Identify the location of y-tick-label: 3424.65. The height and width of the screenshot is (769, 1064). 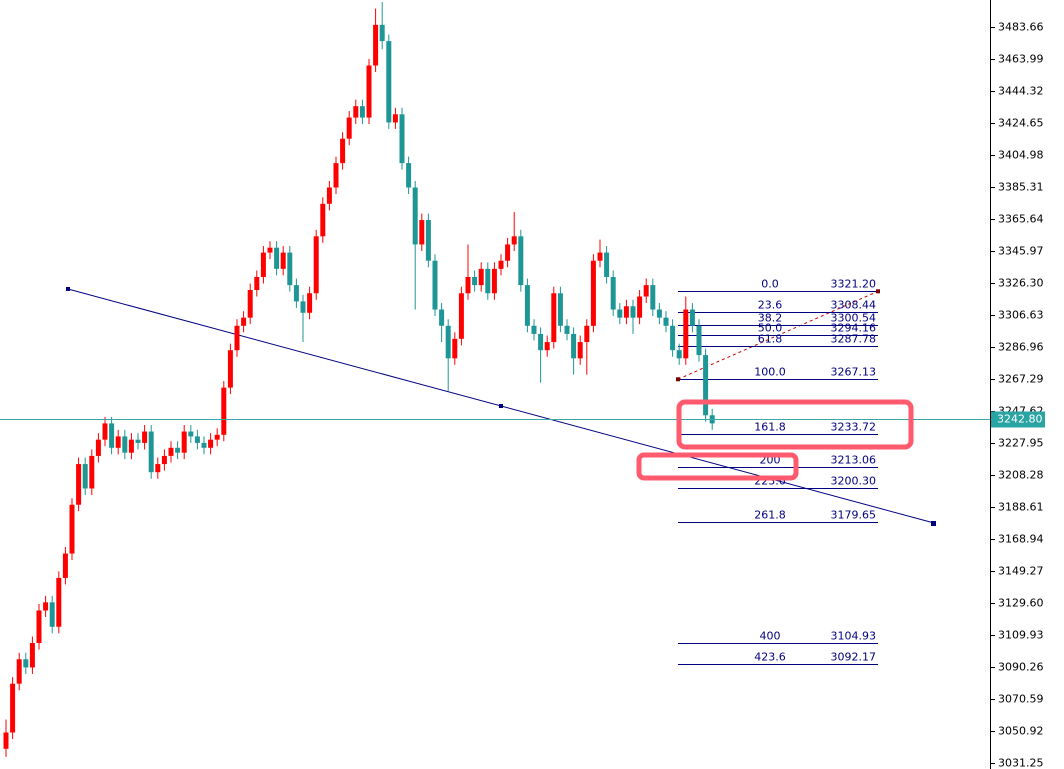
(1021, 123).